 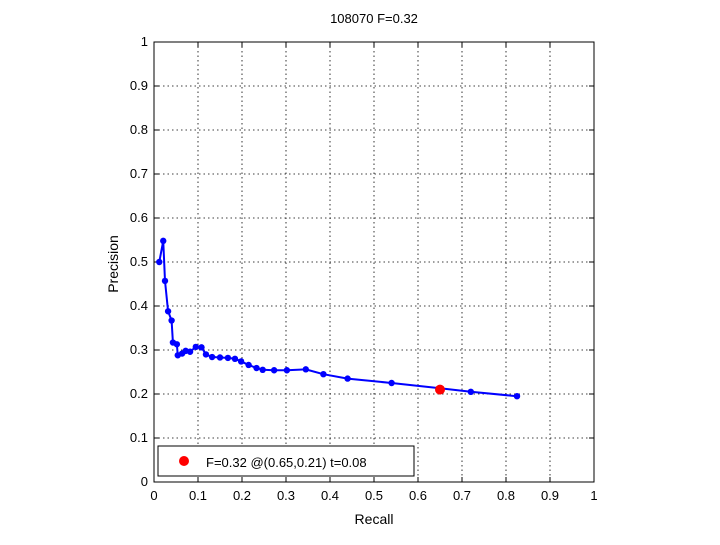 What do you see at coordinates (550, 495) in the screenshot?
I see `x-tick-label: 0.9` at bounding box center [550, 495].